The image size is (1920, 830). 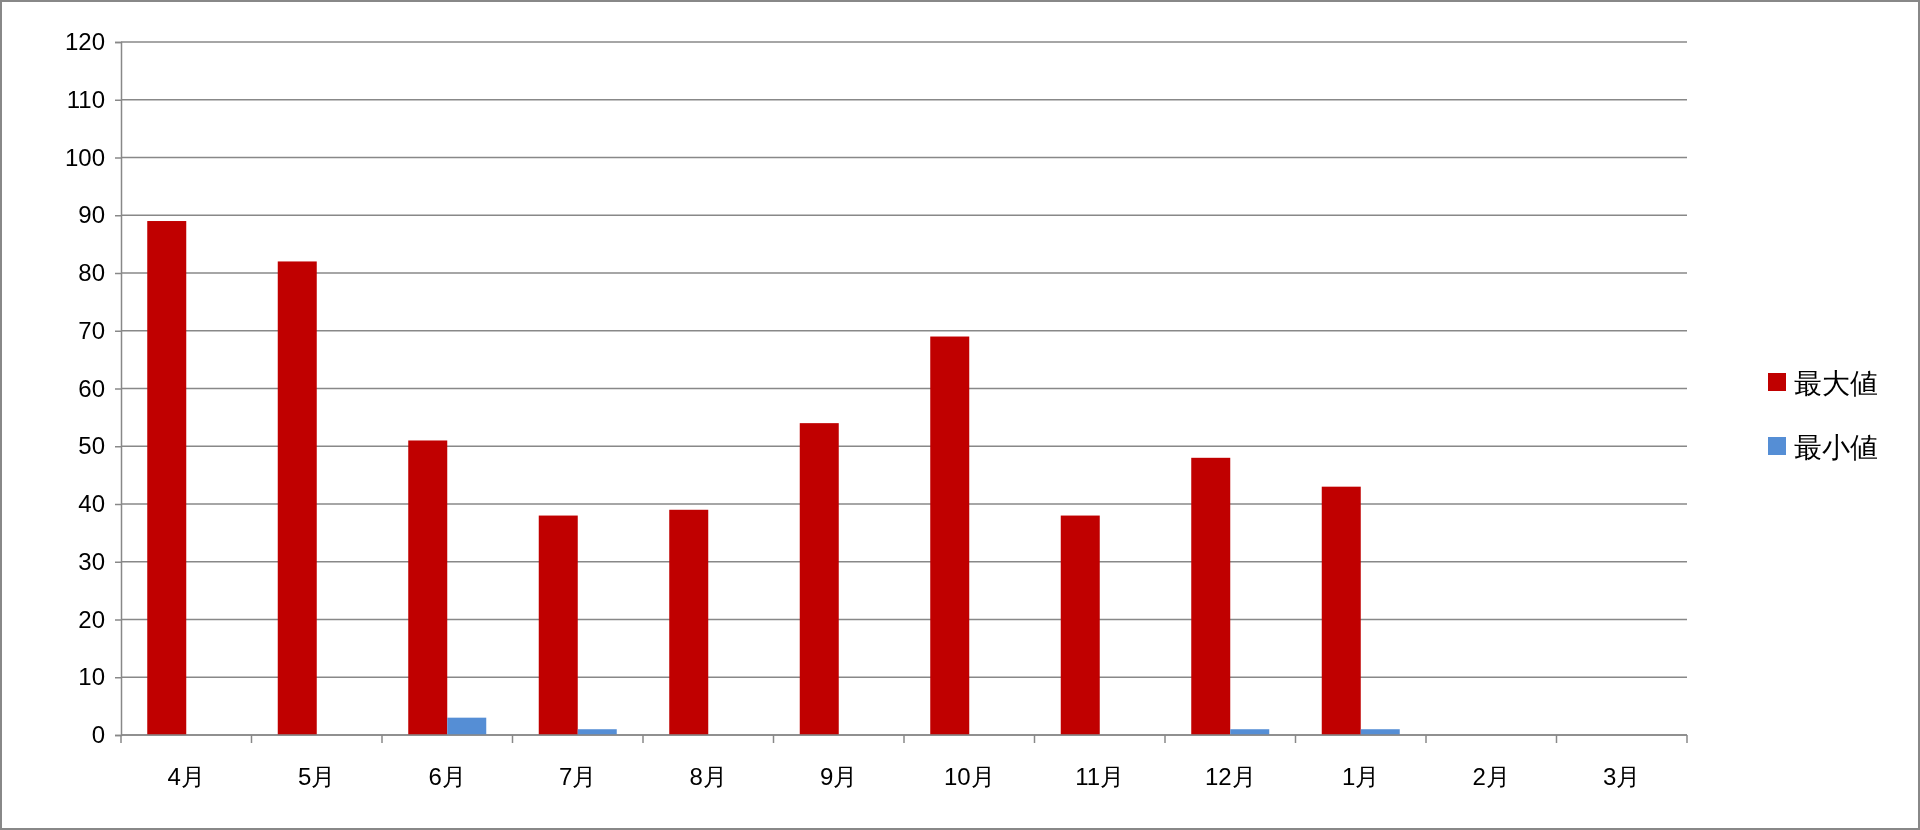 I want to click on y-tick-label: 10, so click(x=91, y=677).